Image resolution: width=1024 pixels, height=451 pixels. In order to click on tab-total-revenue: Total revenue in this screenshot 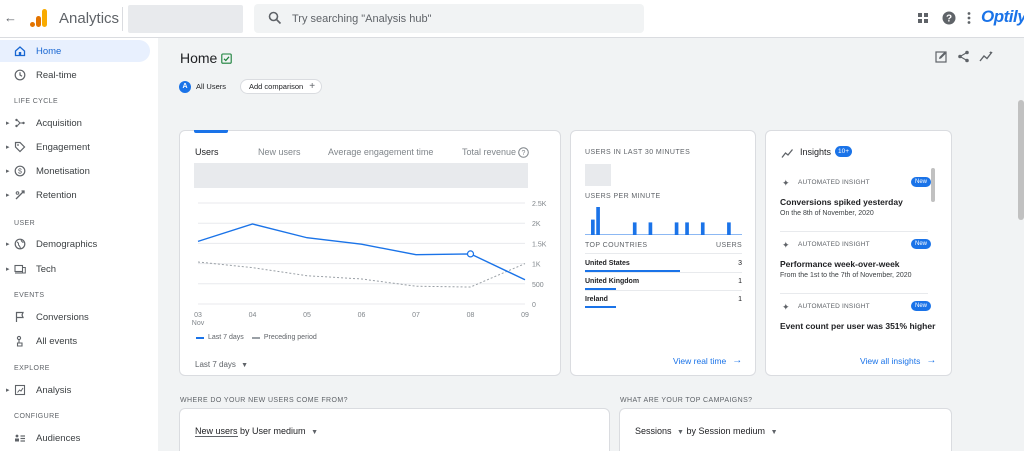, I will do `click(489, 152)`.